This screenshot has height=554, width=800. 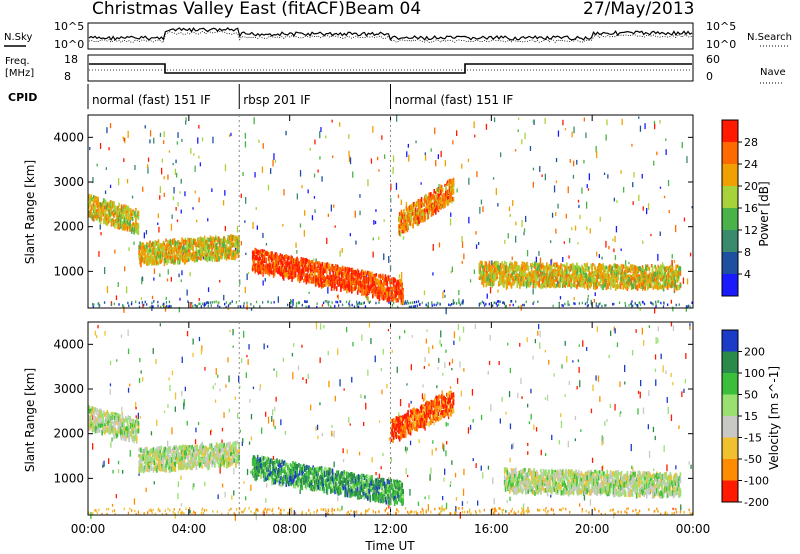 I want to click on cpid-segment-label: rbsp 201 IF, so click(x=276, y=100).